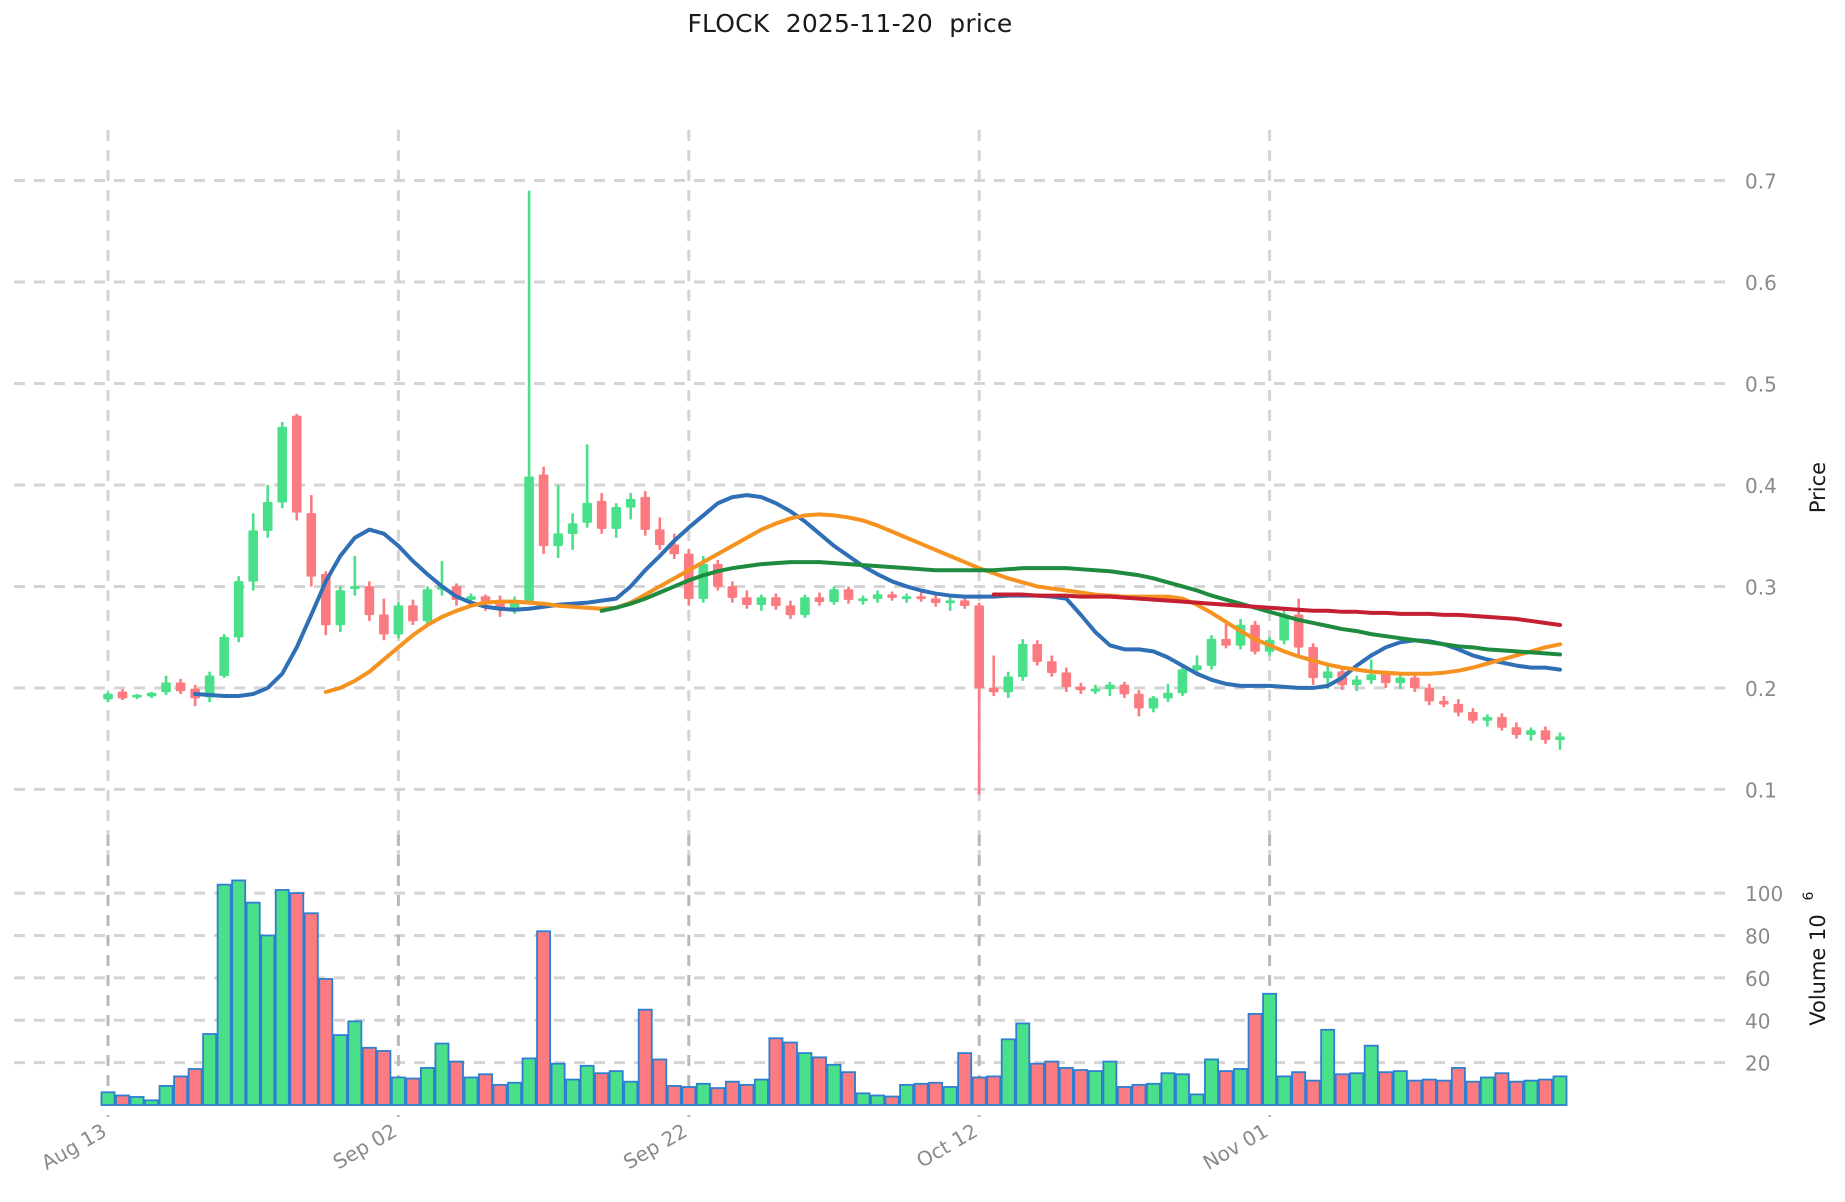  I want to click on x-tick-label: Oct 12, so click(946, 1146).